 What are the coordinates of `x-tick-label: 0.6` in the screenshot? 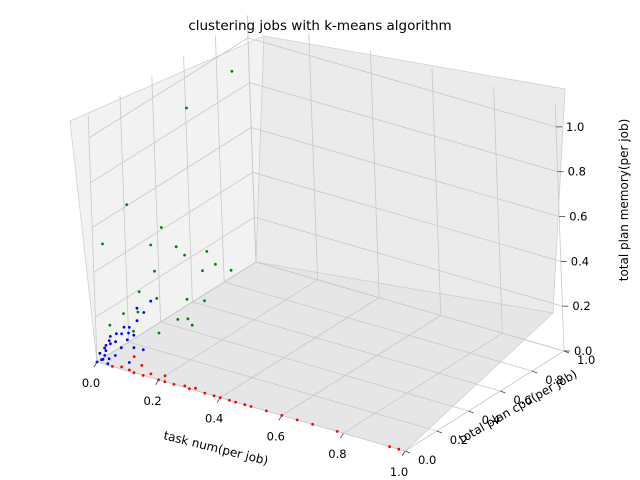 It's located at (276, 436).